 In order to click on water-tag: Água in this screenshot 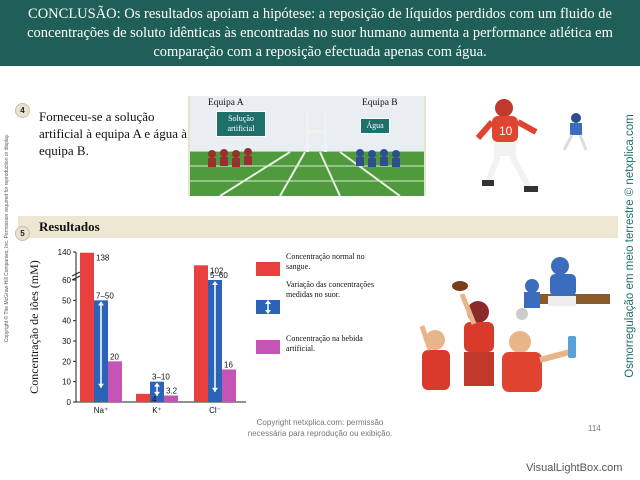, I will do `click(375, 126)`.